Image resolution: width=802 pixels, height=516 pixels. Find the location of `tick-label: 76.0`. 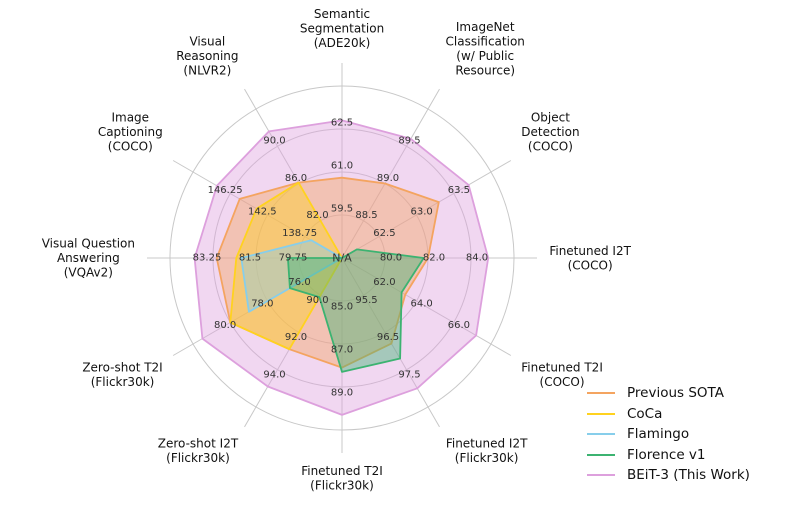

tick-label: 76.0 is located at coordinates (299, 282).